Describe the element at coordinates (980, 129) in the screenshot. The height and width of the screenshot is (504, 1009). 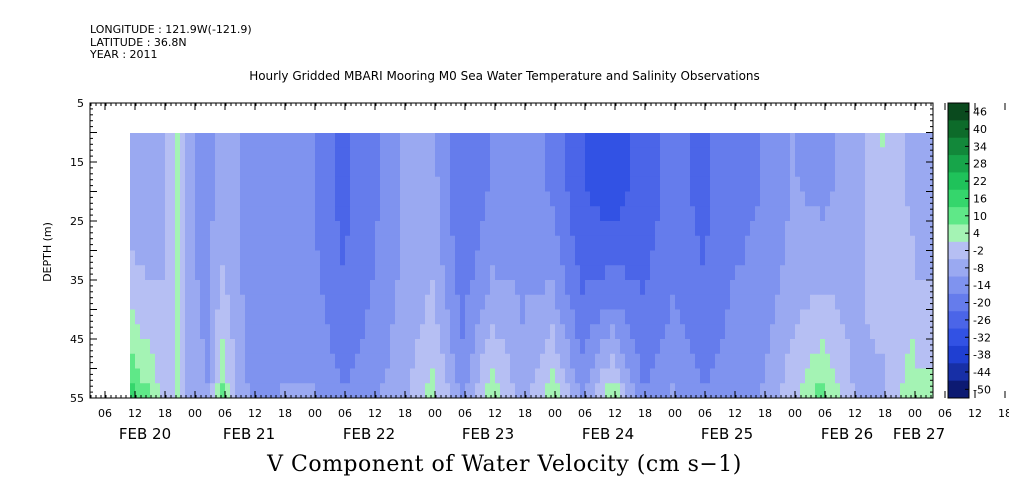
I see `colorbar-label: 40` at that location.